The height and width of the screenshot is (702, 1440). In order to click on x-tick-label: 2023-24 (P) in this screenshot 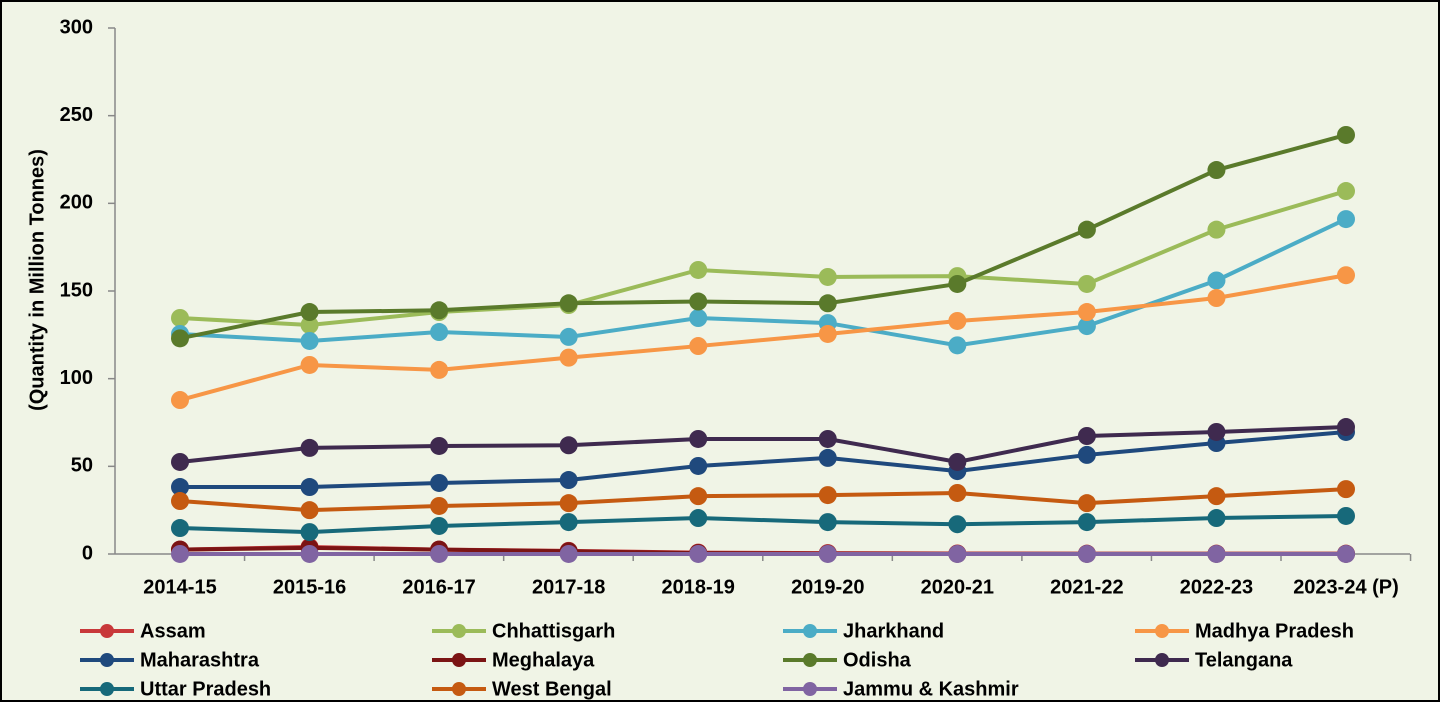, I will do `click(1346, 587)`.